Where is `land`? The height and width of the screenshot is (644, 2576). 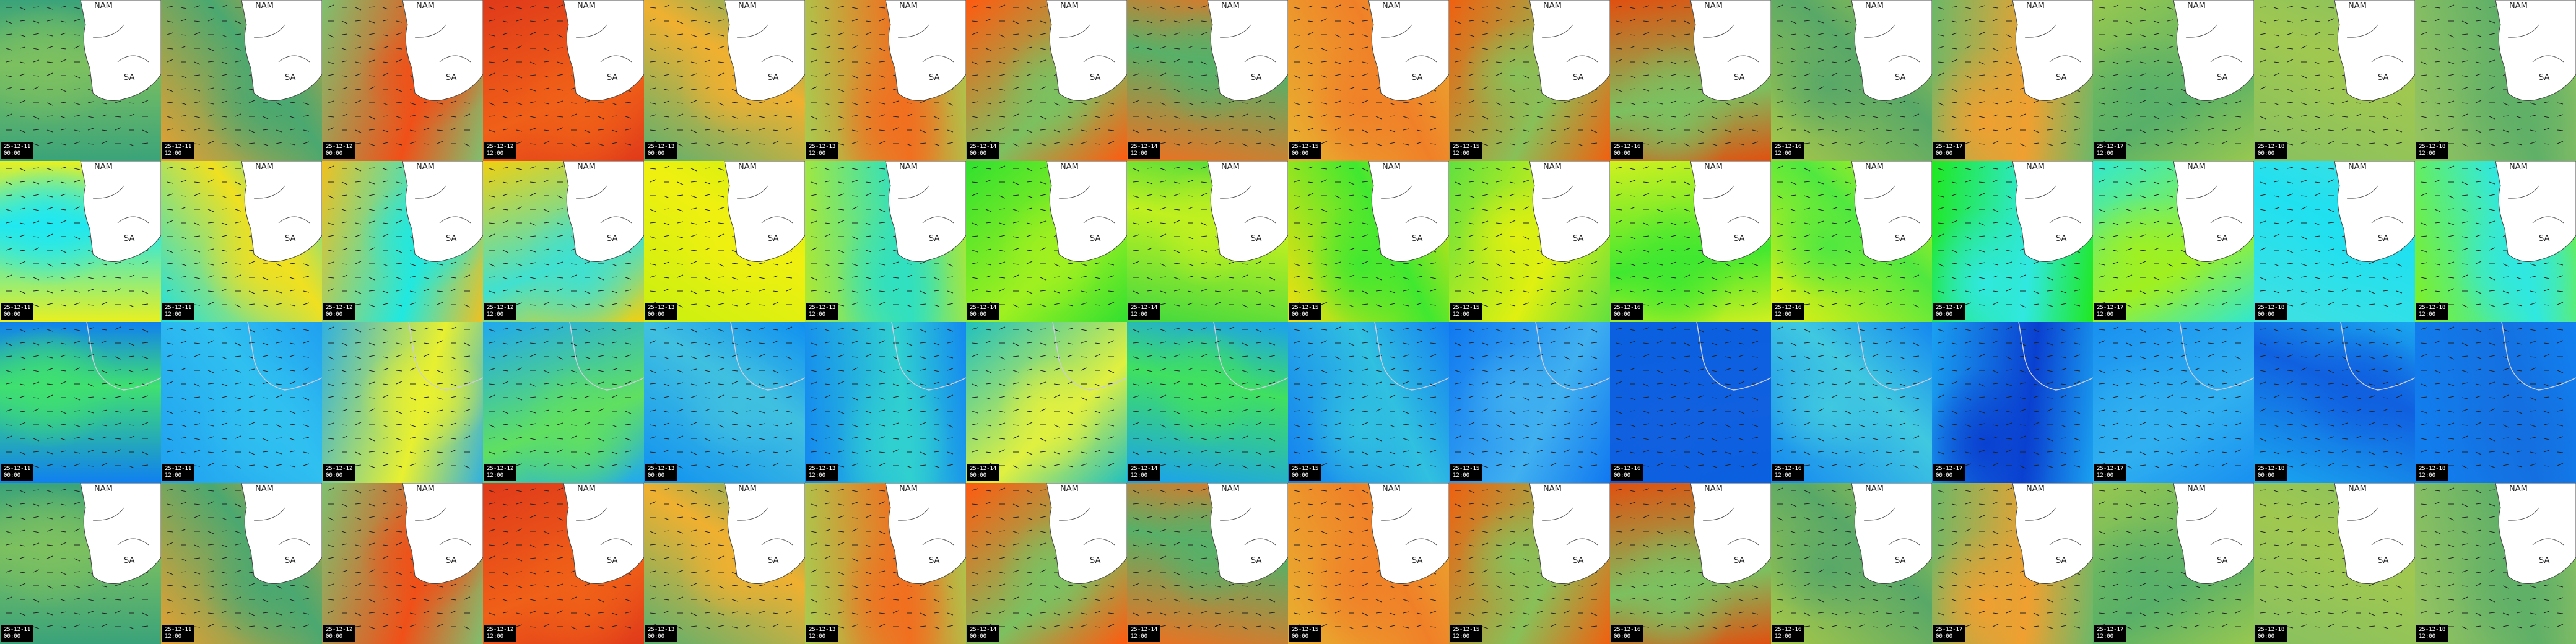 land is located at coordinates (281, 211).